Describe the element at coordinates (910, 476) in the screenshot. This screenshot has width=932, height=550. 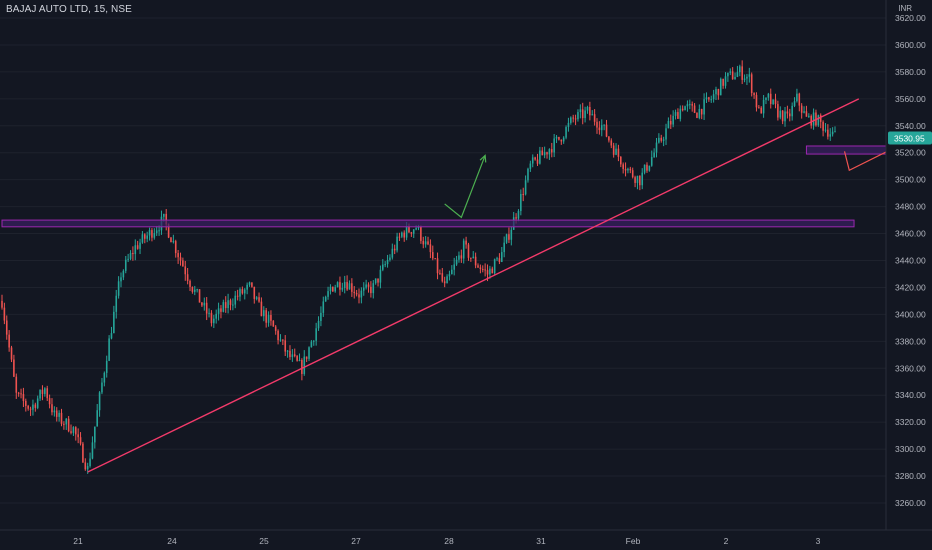
I see `price-tick-label: 3280.00` at that location.